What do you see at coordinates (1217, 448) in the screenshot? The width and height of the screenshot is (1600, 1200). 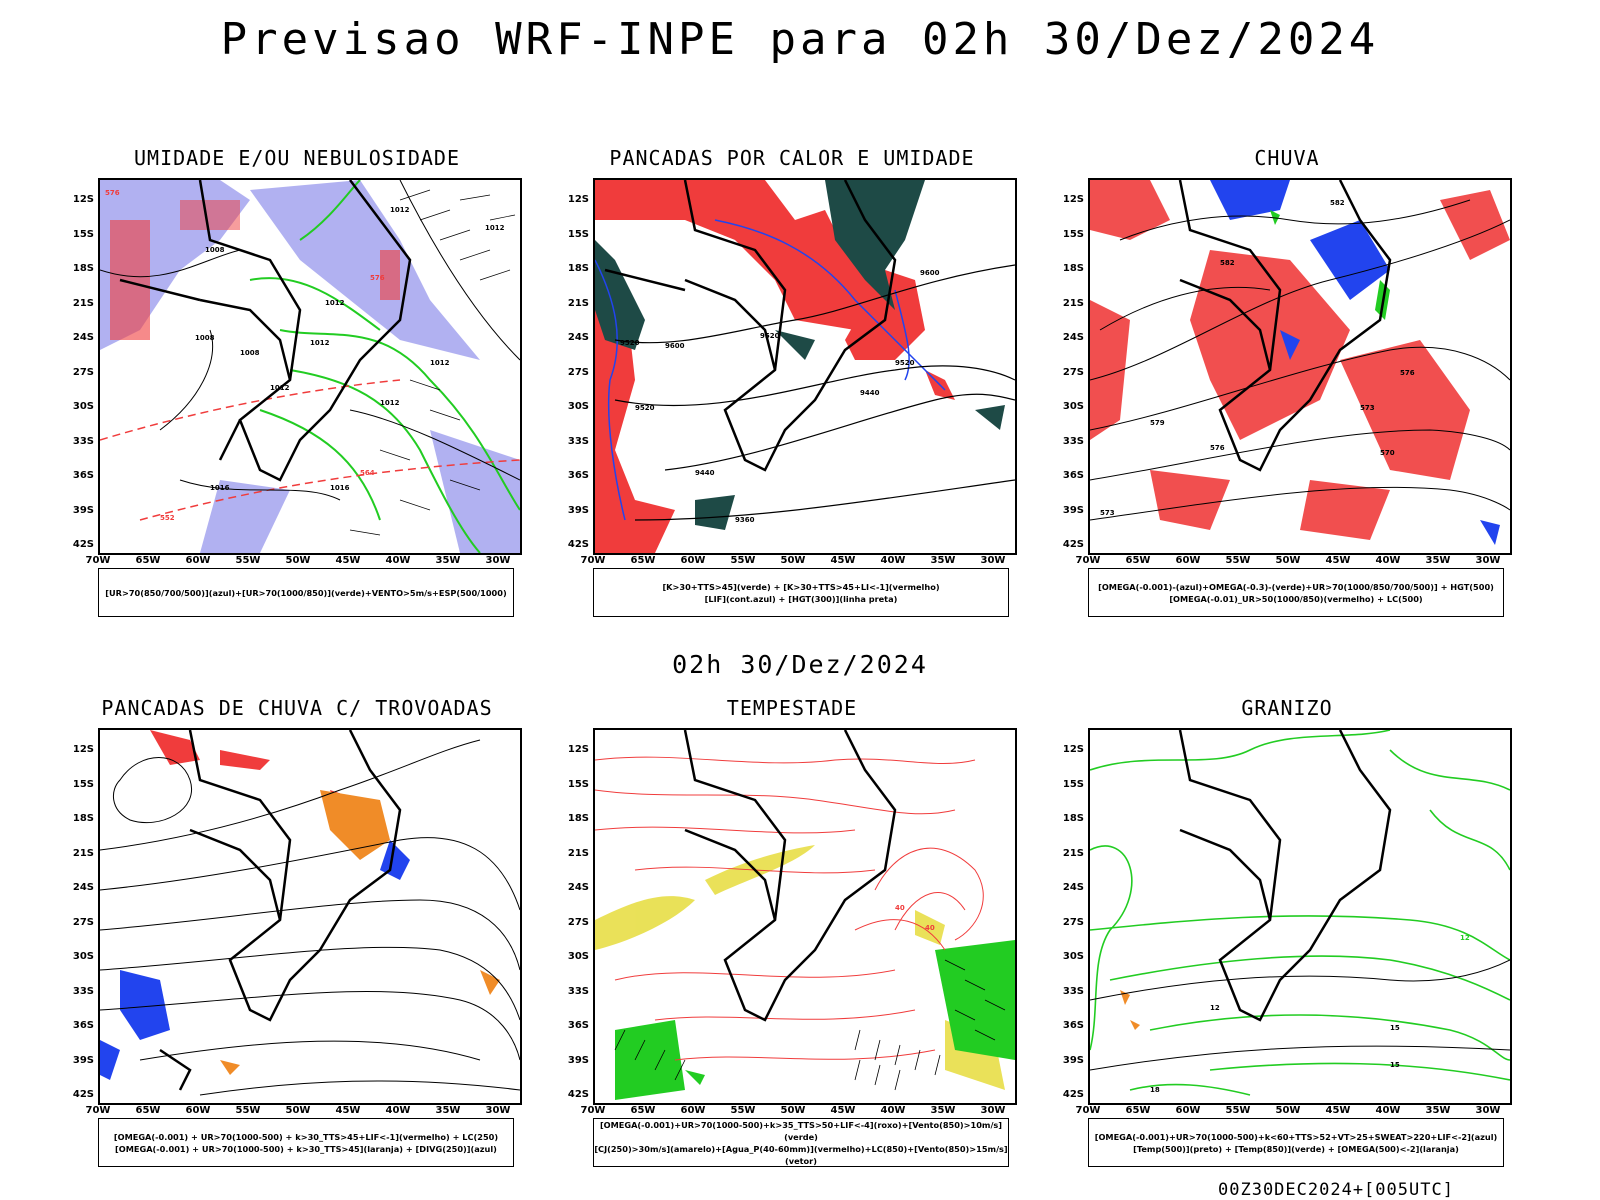 I see `height-label: 576` at bounding box center [1217, 448].